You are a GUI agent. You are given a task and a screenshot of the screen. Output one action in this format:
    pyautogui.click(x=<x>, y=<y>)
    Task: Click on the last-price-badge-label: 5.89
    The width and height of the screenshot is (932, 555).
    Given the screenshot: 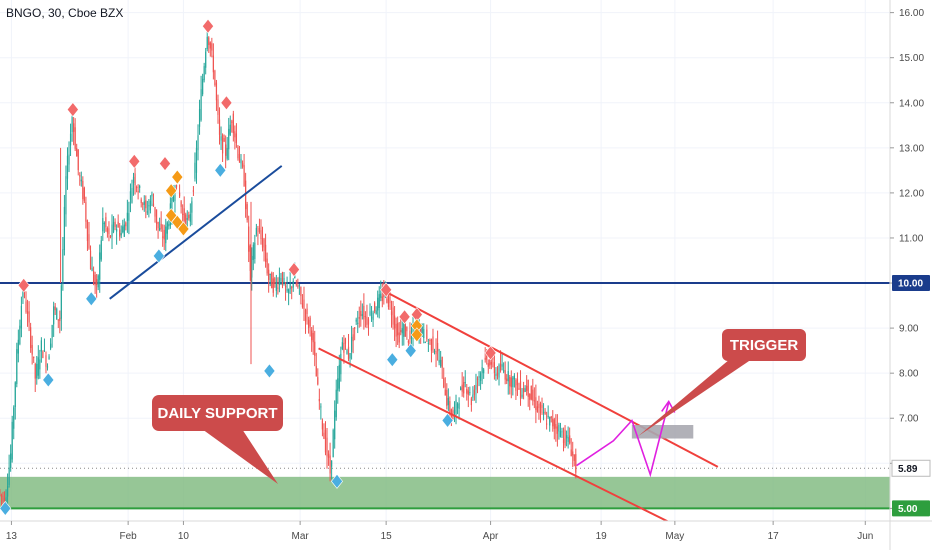 What is the action you would take?
    pyautogui.click(x=908, y=469)
    